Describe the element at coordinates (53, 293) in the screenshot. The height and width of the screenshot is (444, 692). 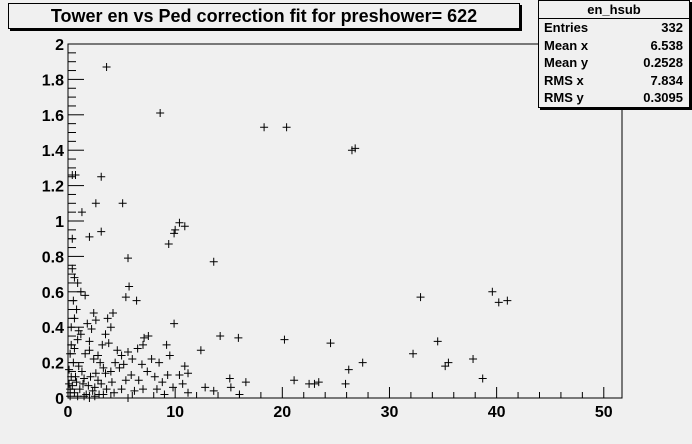
I see `y-tick-label: 0.6` at that location.